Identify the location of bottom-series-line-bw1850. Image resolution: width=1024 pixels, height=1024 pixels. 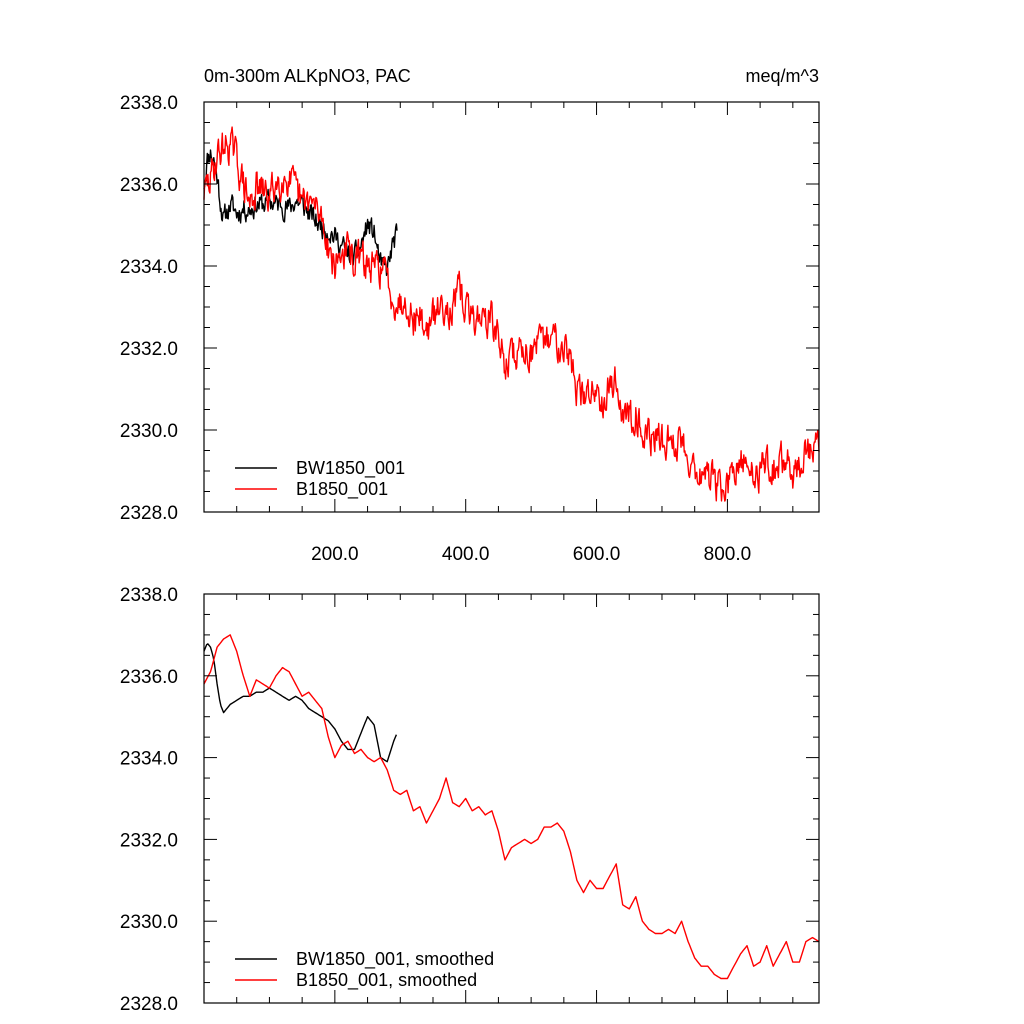
(300, 703).